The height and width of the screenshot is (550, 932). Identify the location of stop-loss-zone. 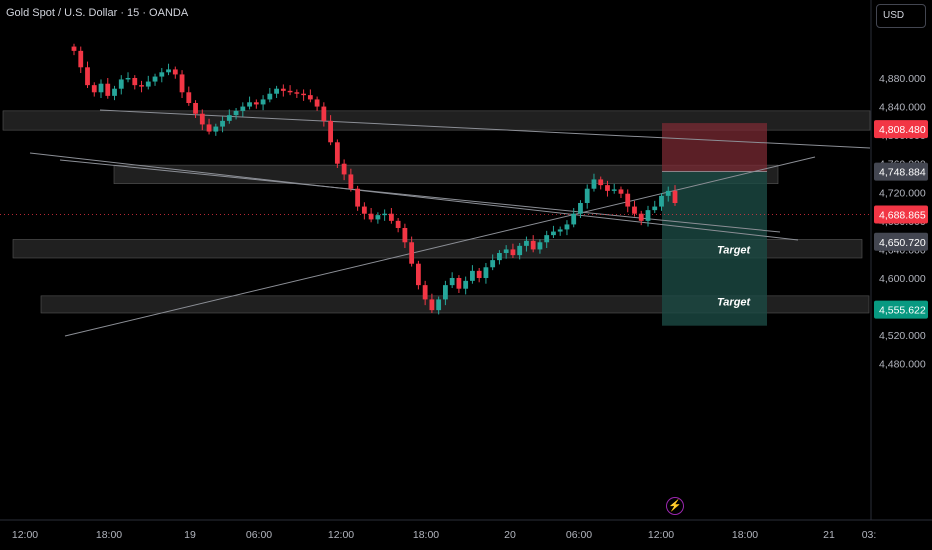
(714, 147).